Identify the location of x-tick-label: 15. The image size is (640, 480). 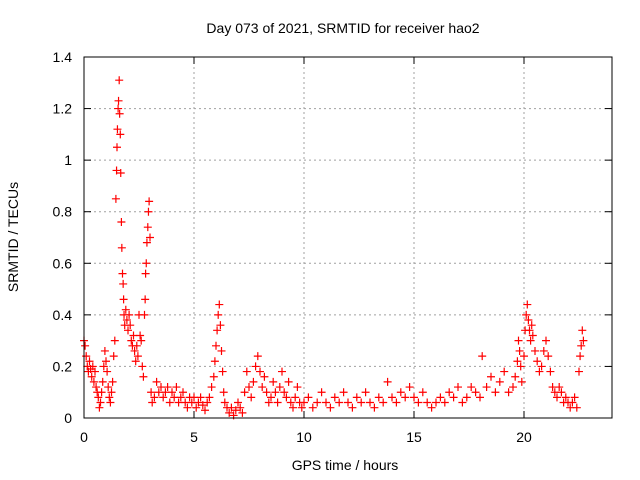
(414, 437).